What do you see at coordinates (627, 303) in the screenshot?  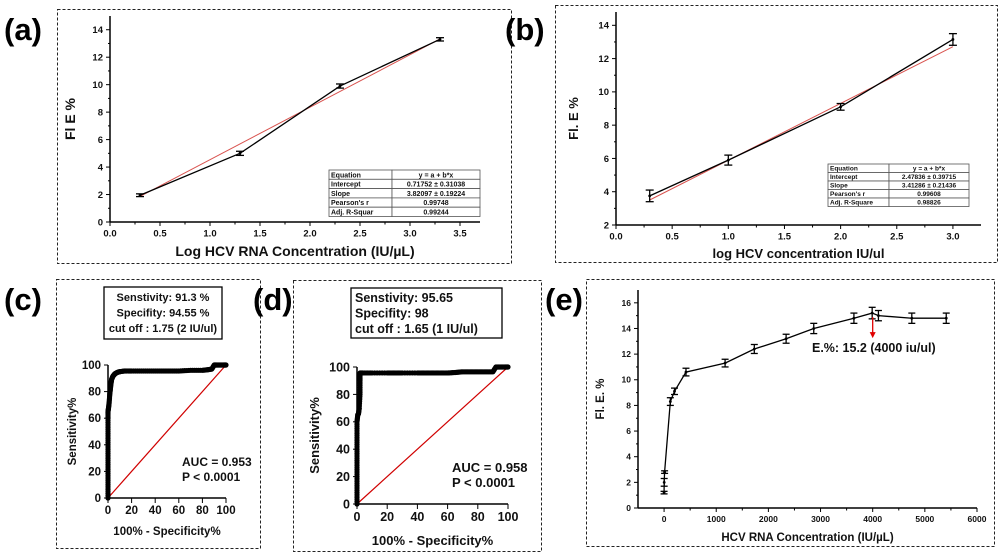 I see `y-tick-label: 16` at bounding box center [627, 303].